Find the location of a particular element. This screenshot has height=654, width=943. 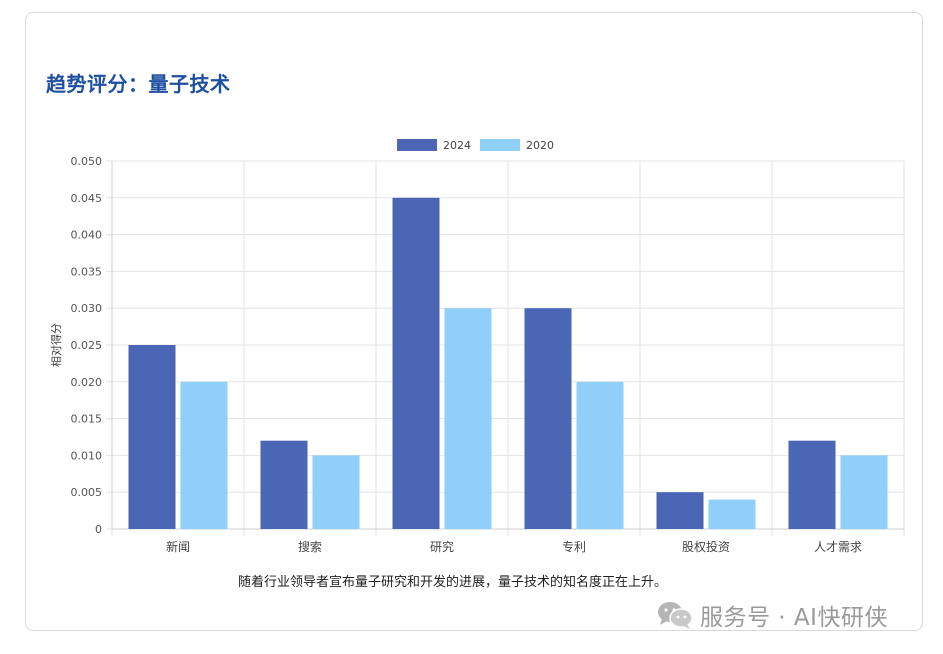

y-tick-label: 0.010 is located at coordinates (87, 455).